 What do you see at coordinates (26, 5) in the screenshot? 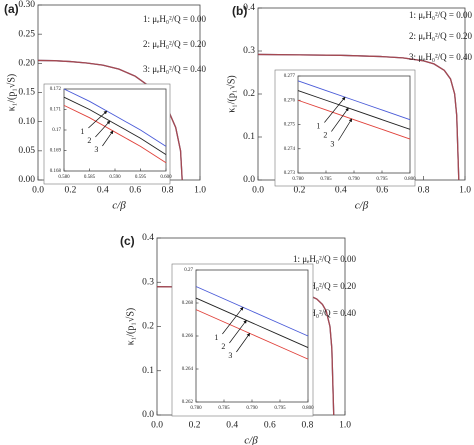
I see `y-tick-label: 0.30` at bounding box center [26, 5].